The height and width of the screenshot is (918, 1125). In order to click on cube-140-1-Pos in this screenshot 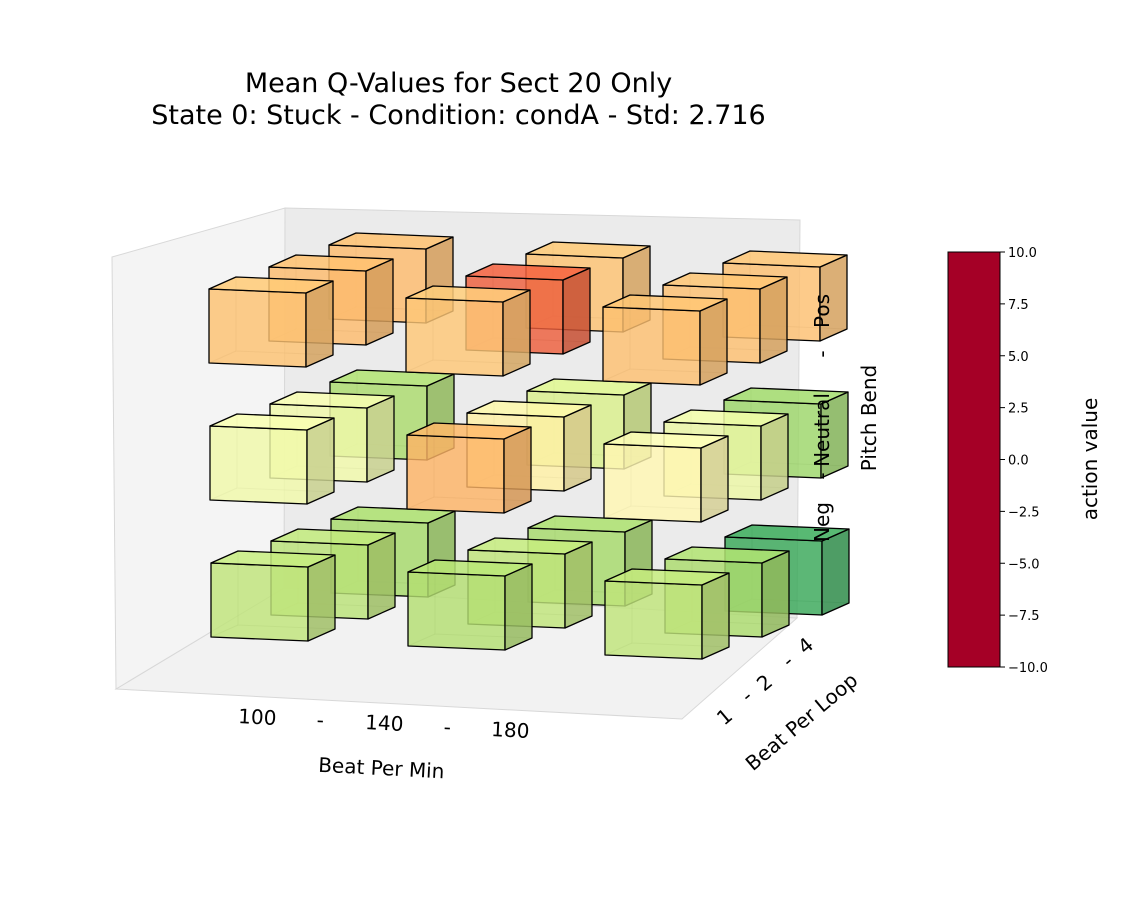, I will do `click(468, 331)`.